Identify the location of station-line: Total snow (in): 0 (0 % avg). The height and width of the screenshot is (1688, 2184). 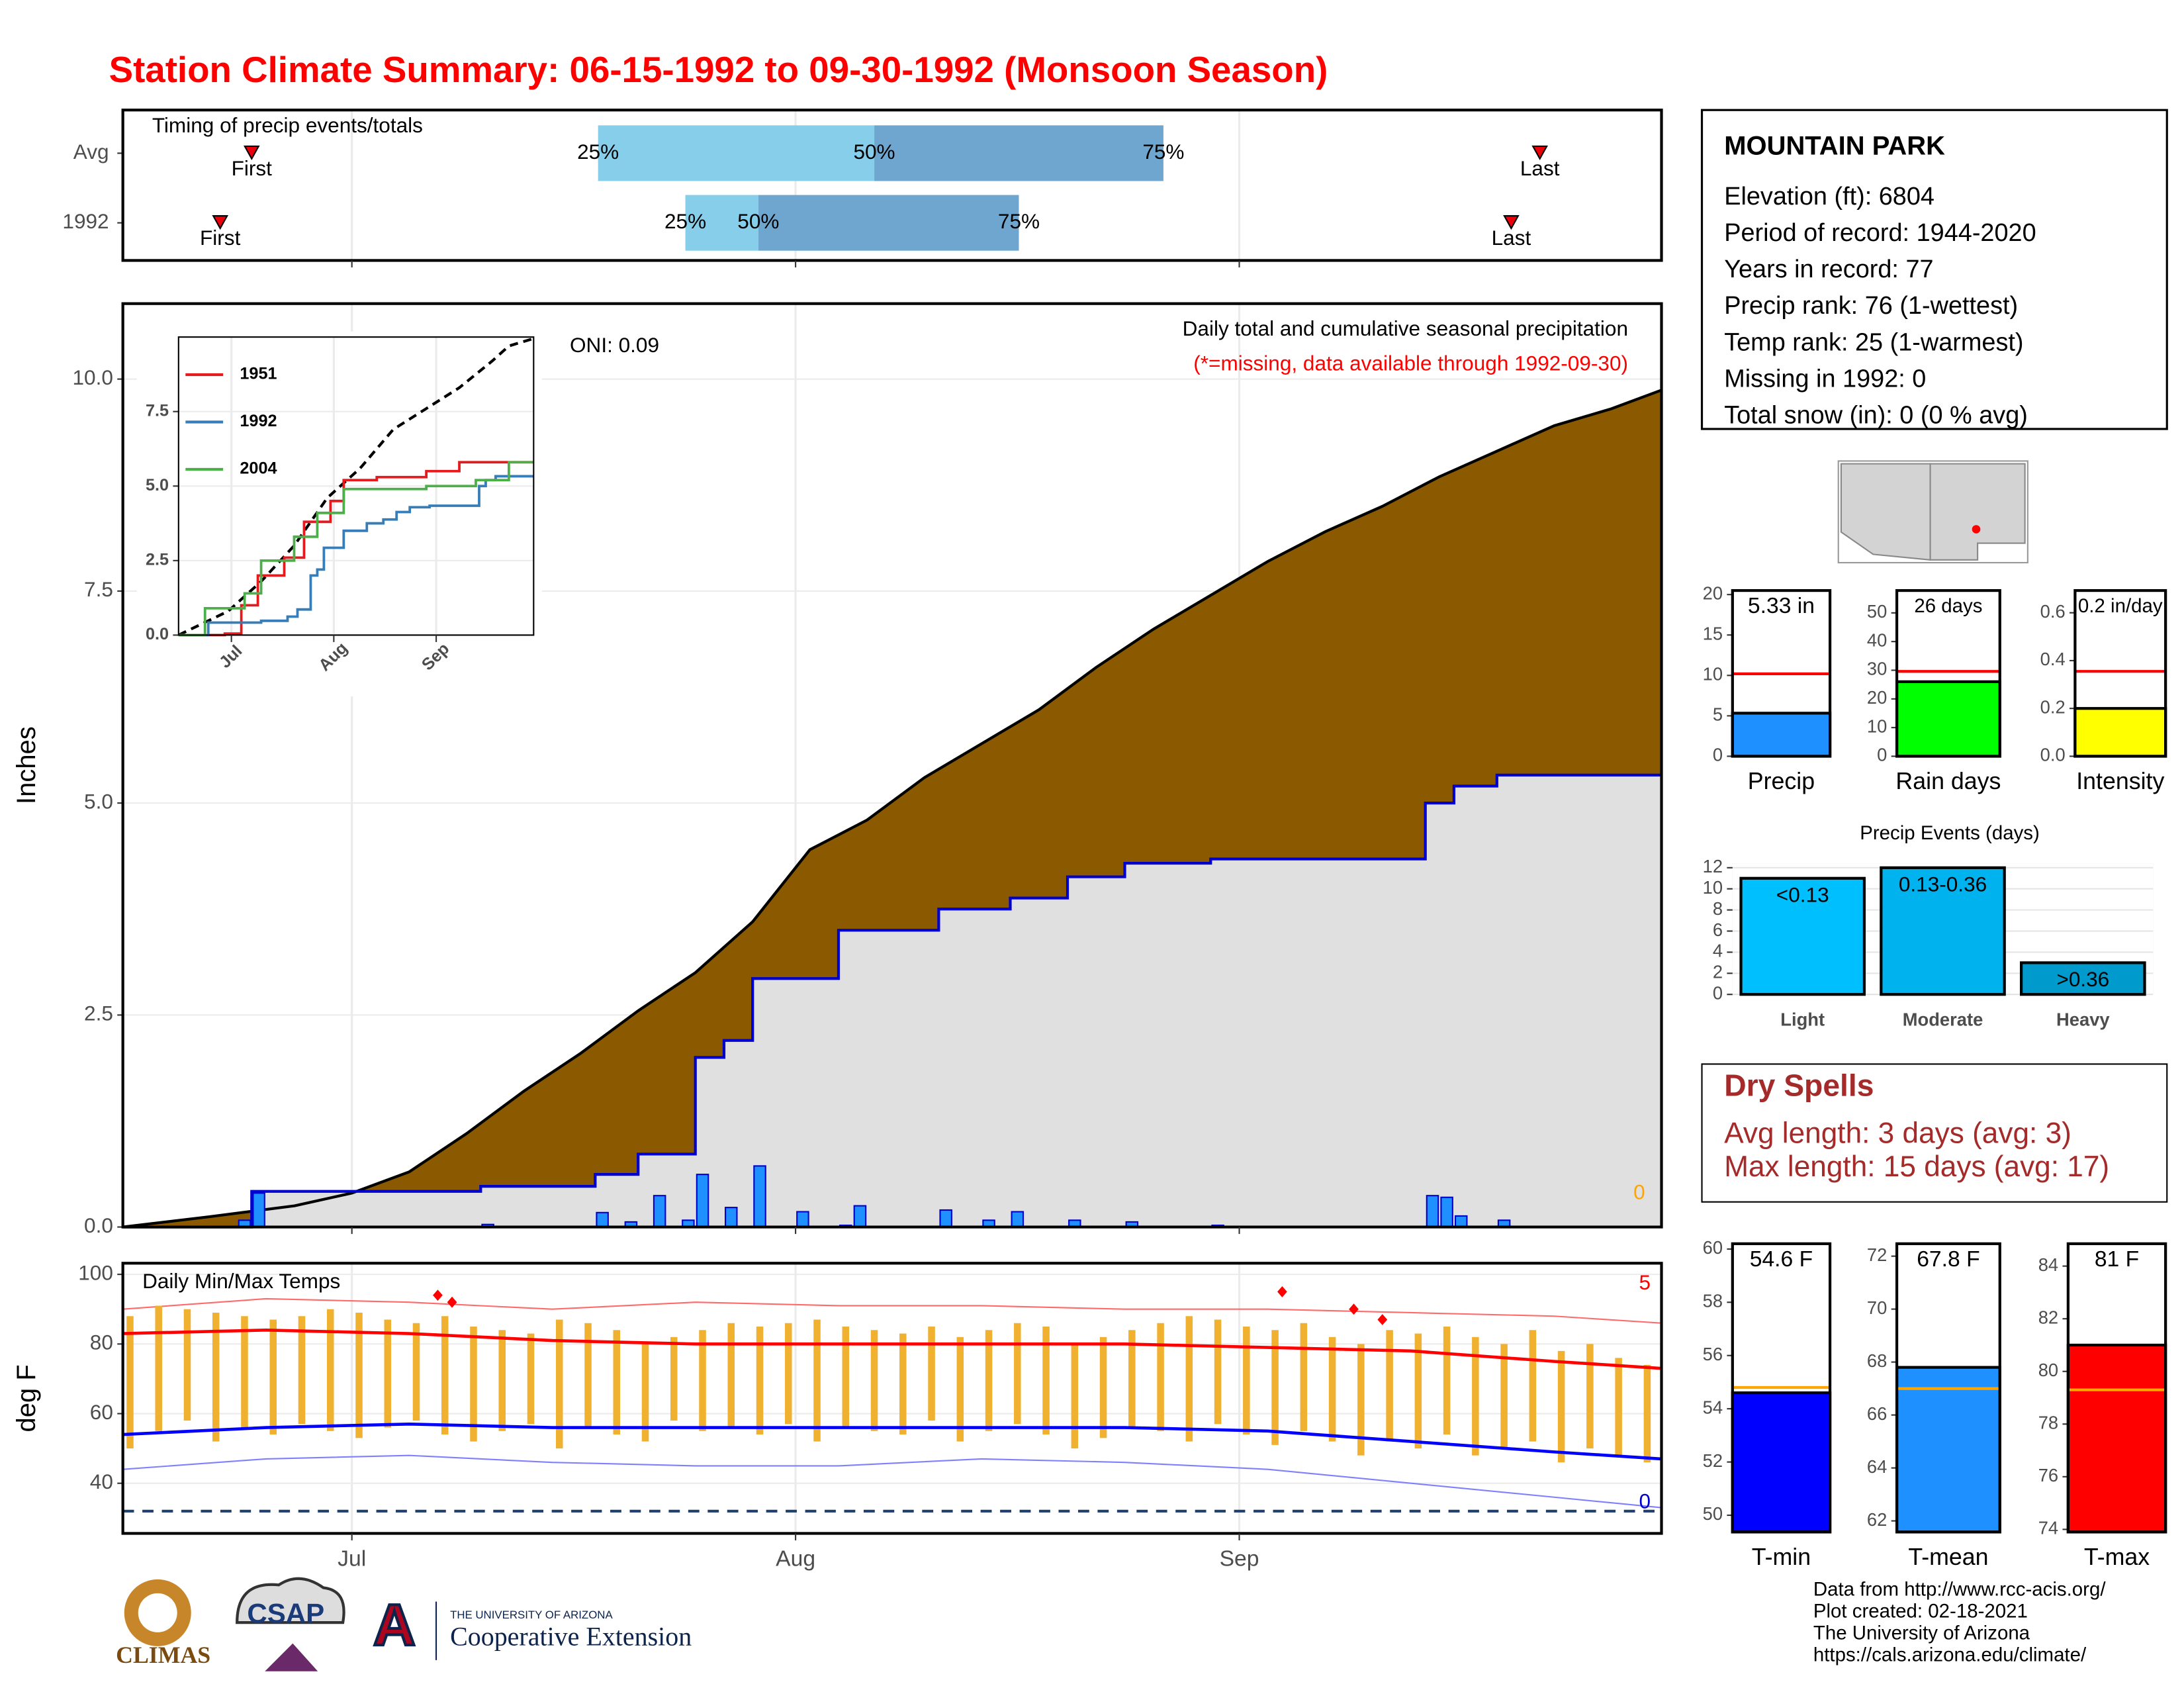
(1876, 416).